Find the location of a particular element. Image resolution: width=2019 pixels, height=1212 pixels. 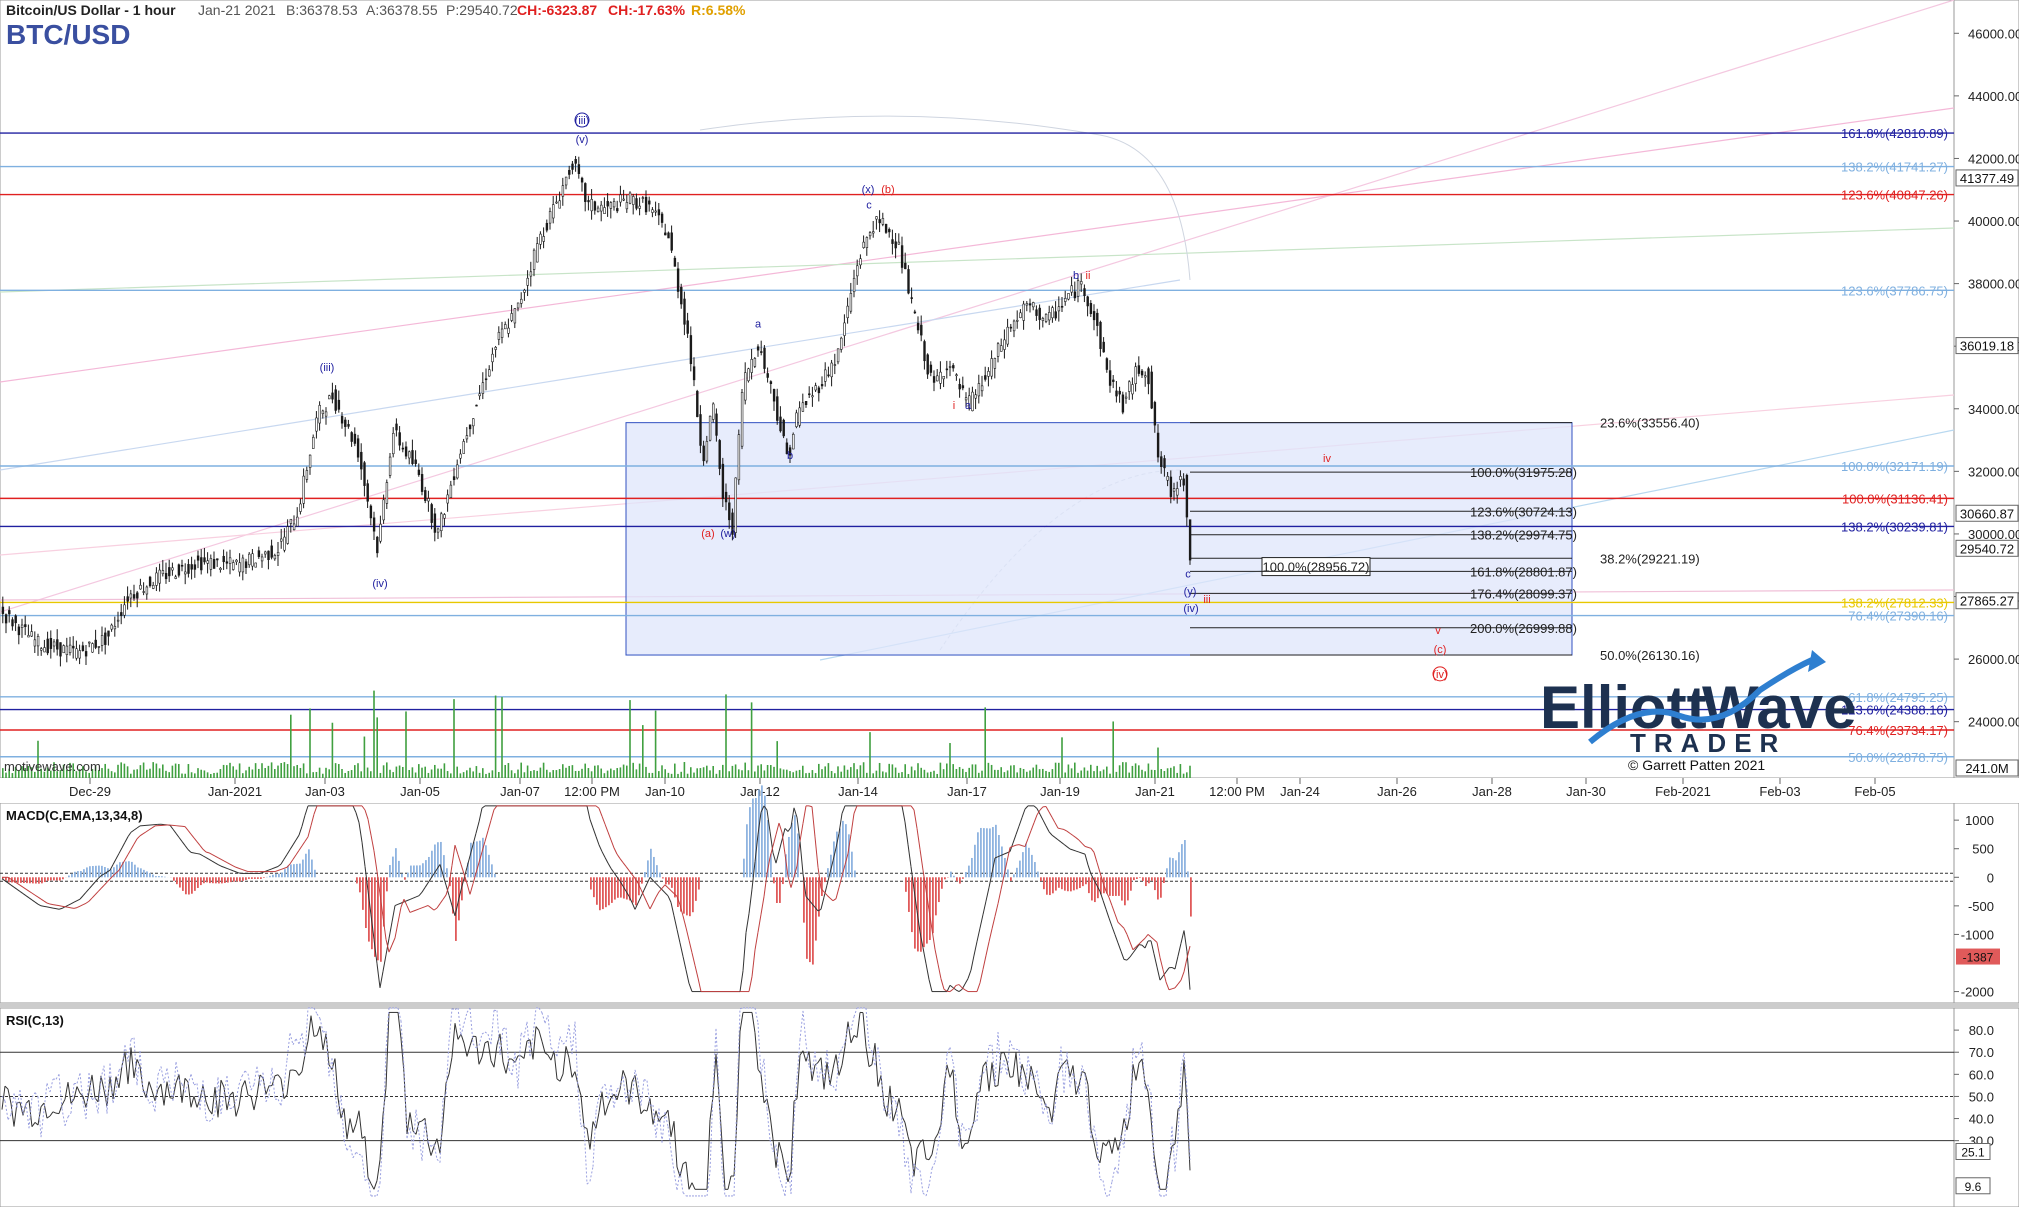

price-badge-text: 29540.72 is located at coordinates (1987, 548).